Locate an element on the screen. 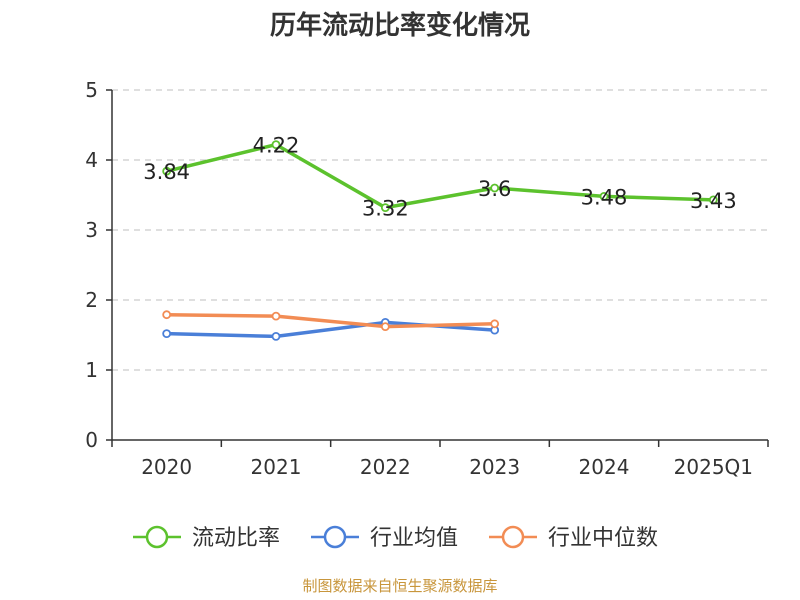 This screenshot has width=800, height=600. y-tick-label: 1 is located at coordinates (91, 370).